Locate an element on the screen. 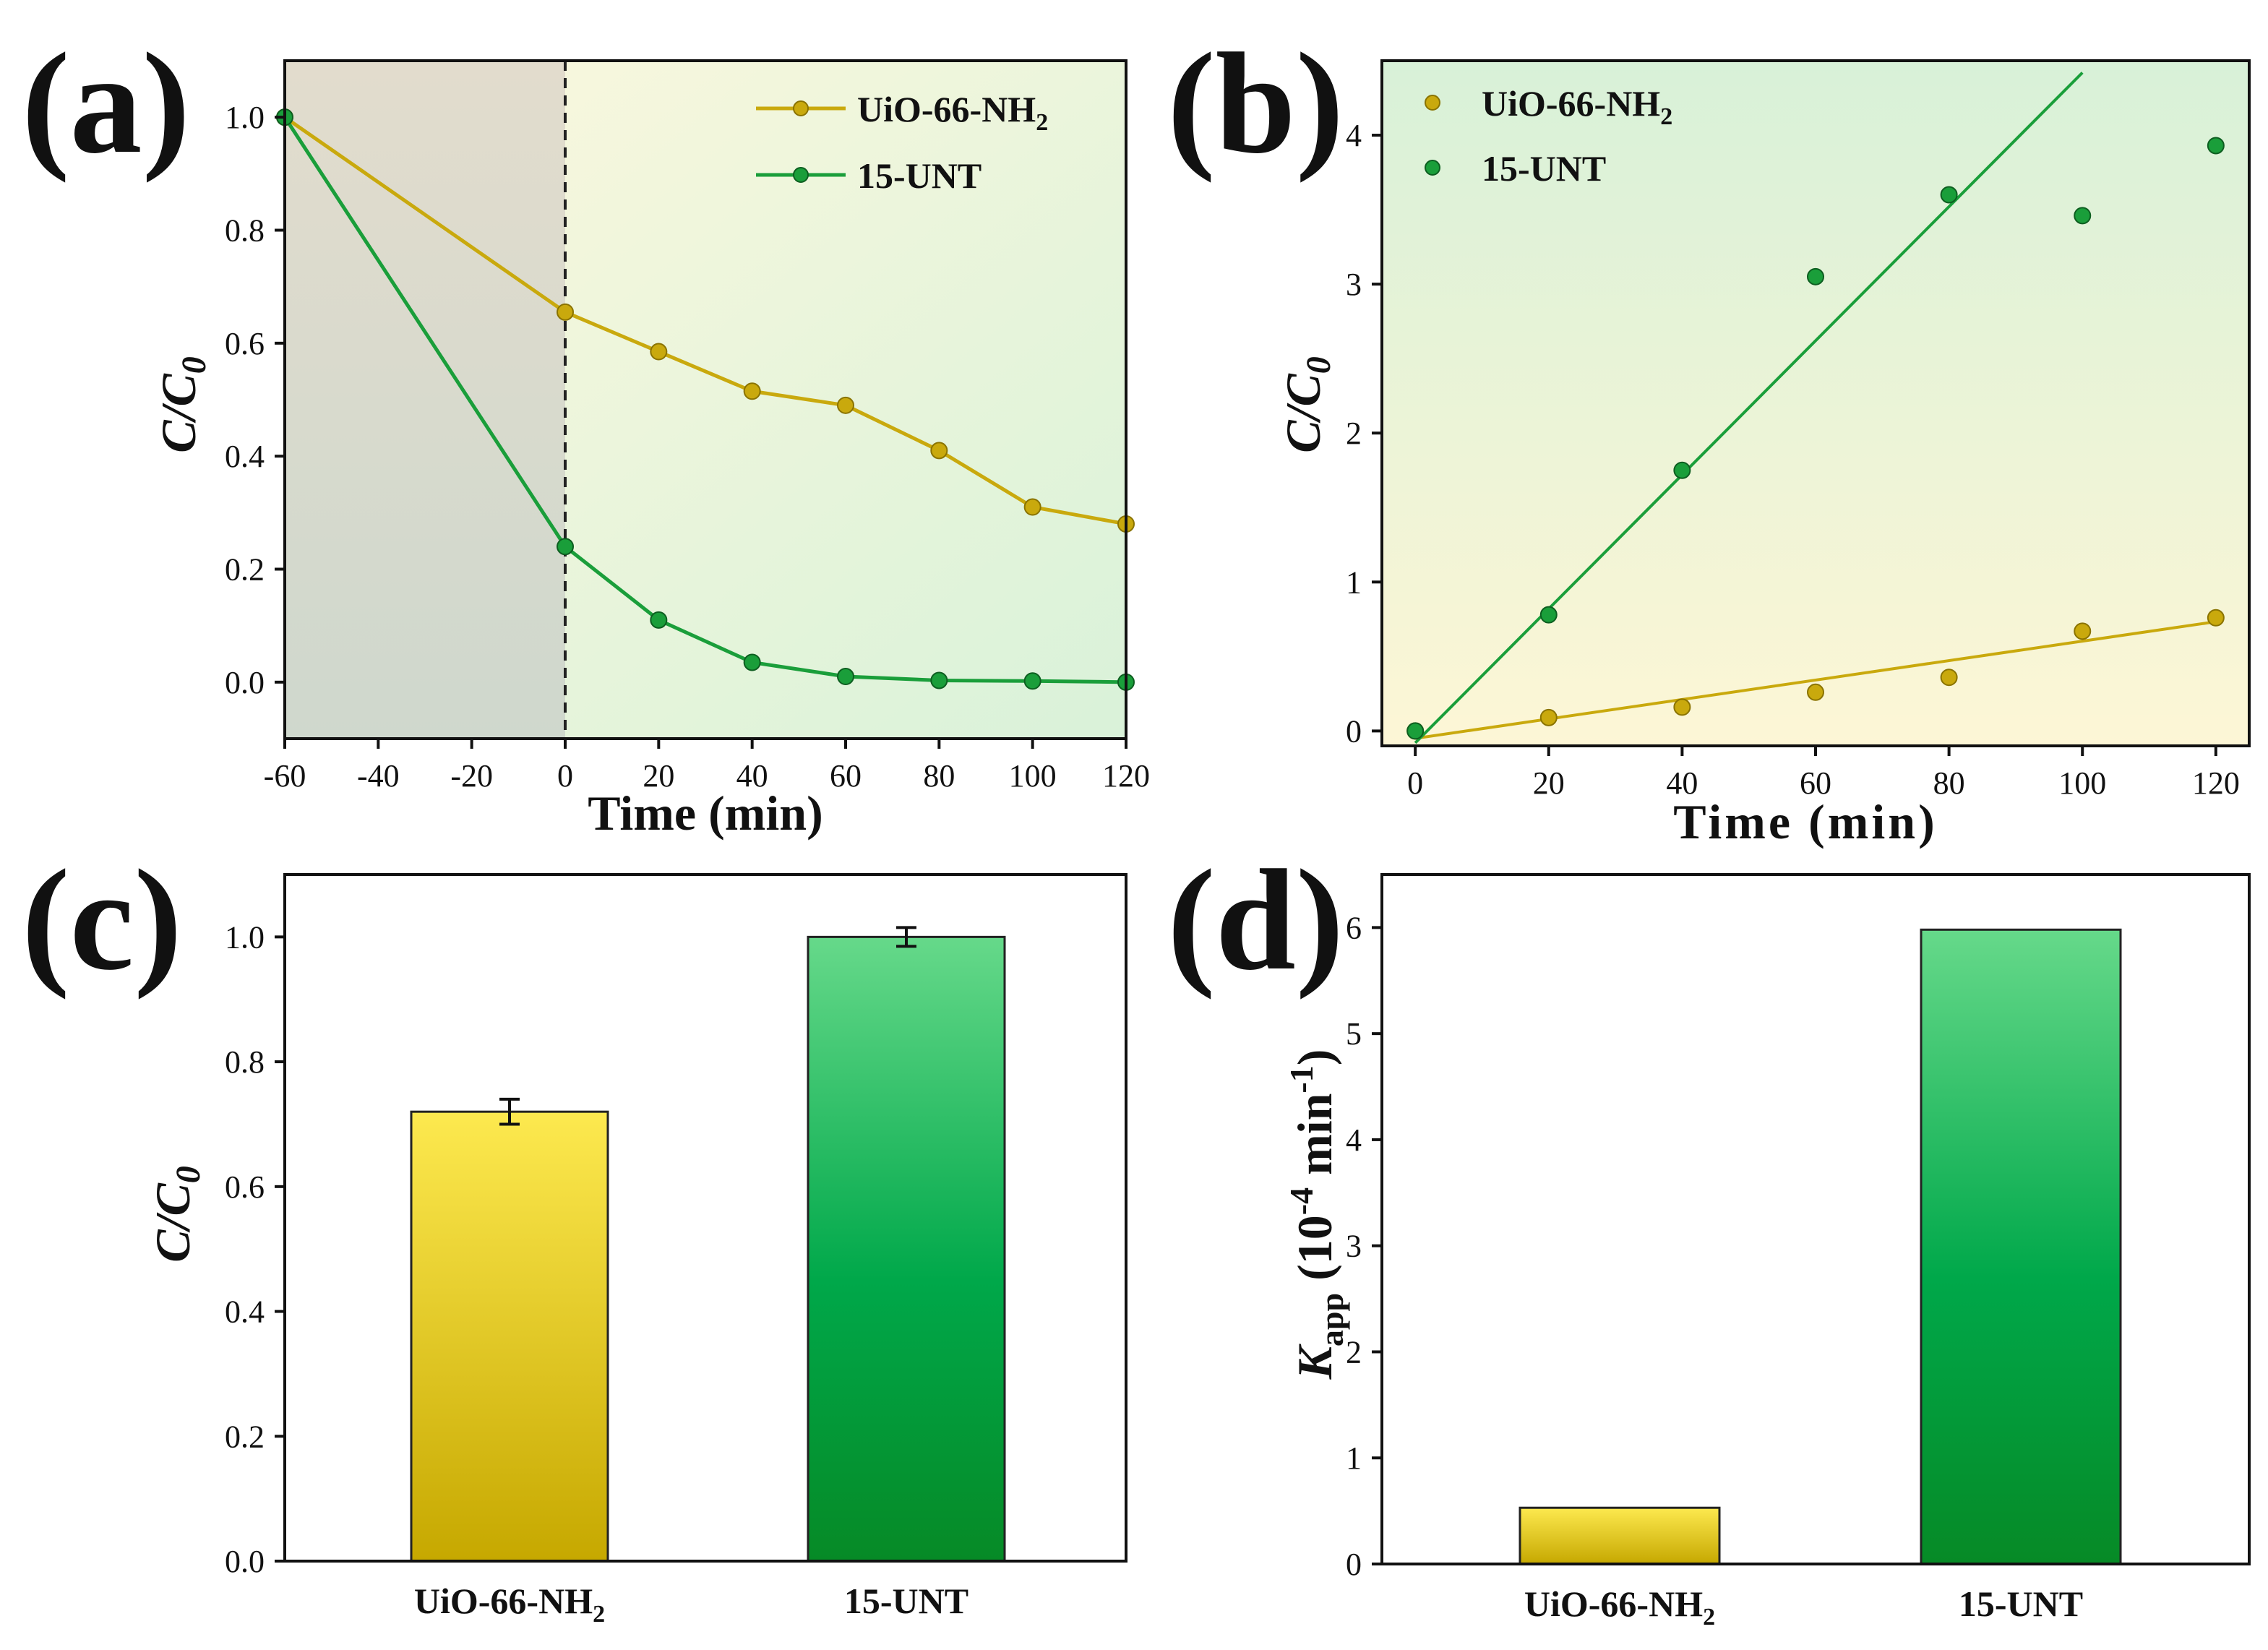 This screenshot has height=1650, width=2268. panel-d-ytick-label: 1 is located at coordinates (1354, 1458).